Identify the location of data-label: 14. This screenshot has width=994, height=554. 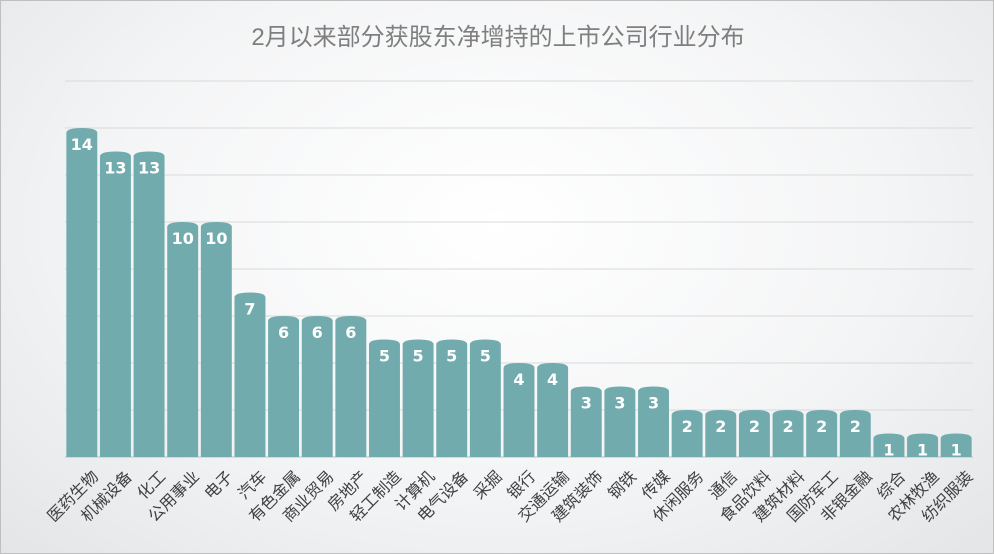
(82, 144).